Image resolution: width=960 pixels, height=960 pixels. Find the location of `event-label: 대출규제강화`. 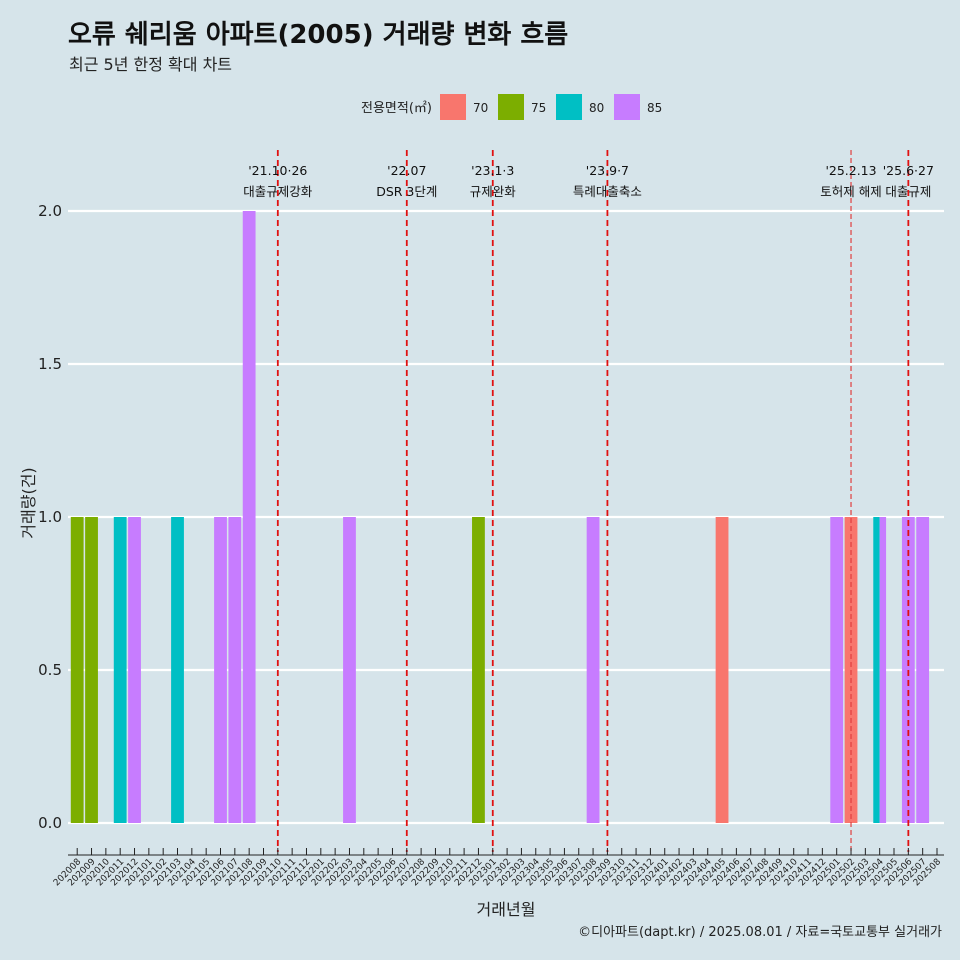

event-label: 대출규제강화 is located at coordinates (278, 191).